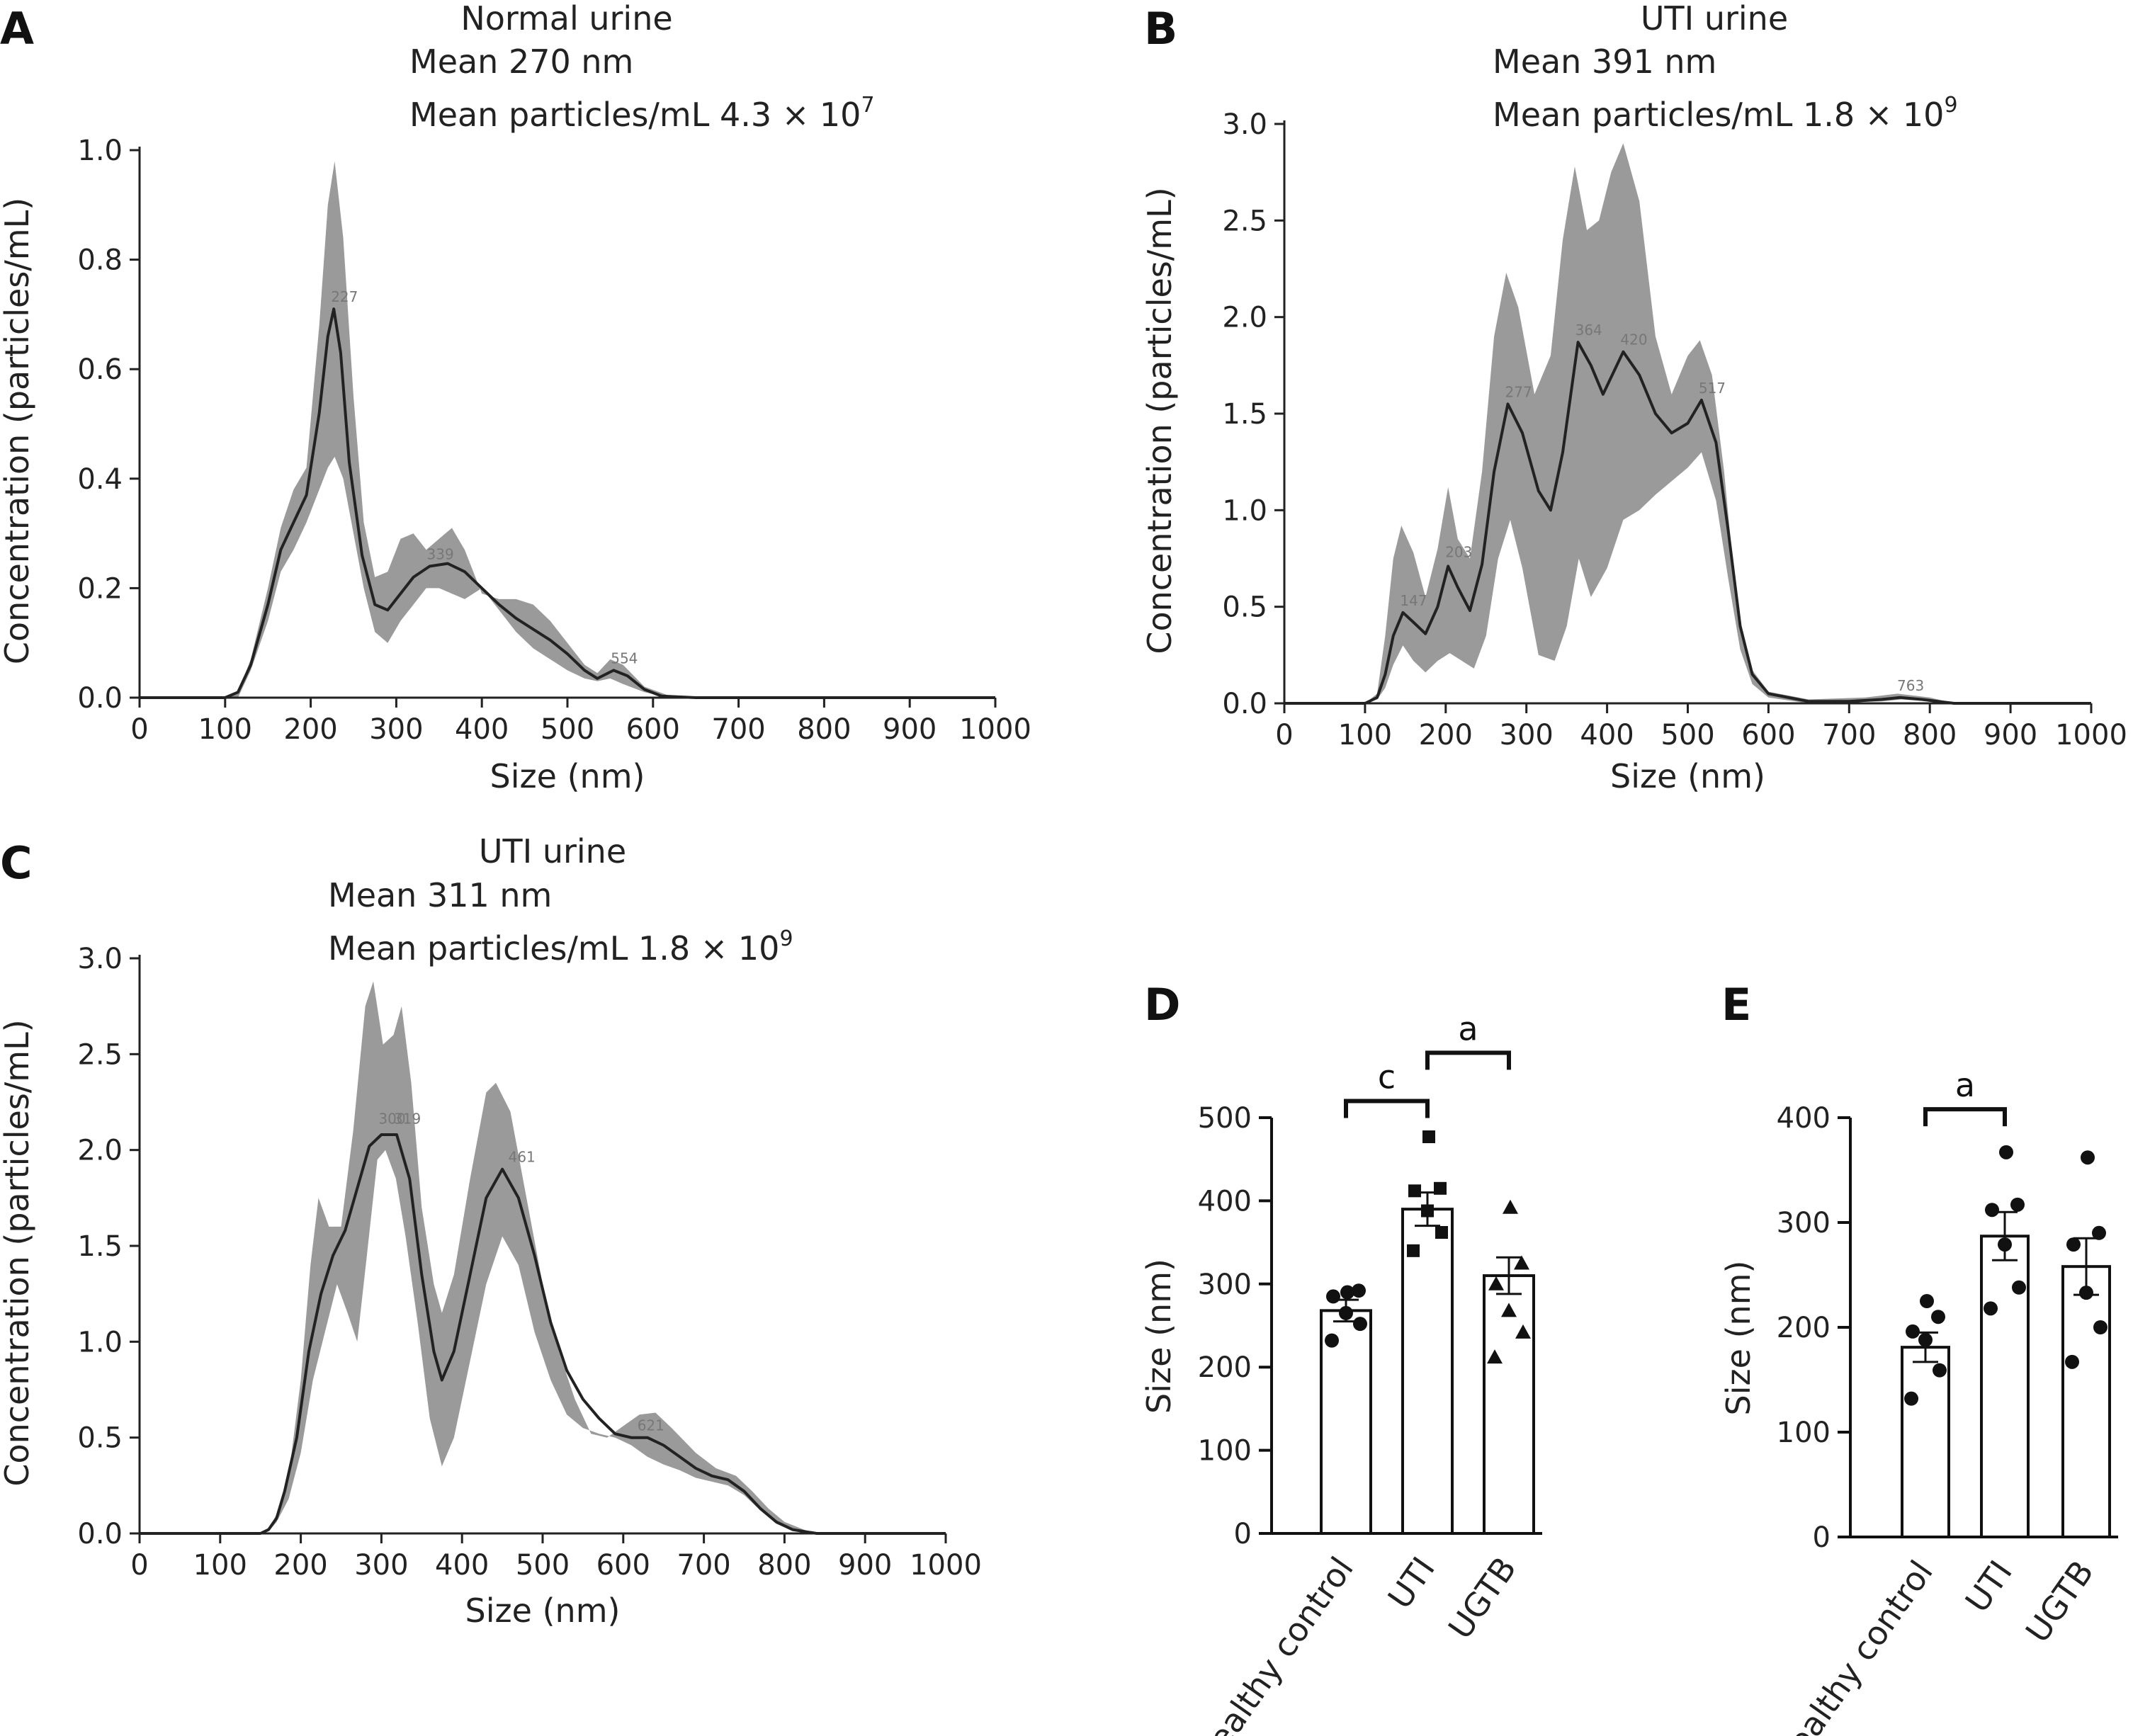 Image resolution: width=2150 pixels, height=1736 pixels. Describe the element at coordinates (1736, 1005) in the screenshot. I see `panel-label-e: E` at that location.